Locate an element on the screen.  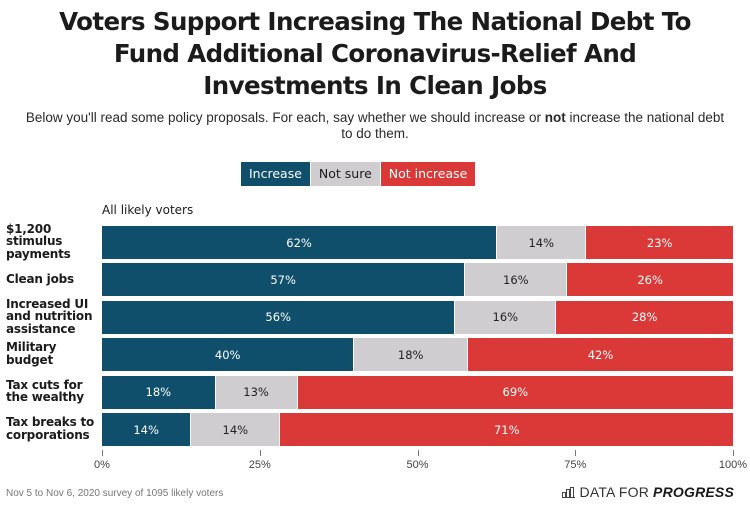
data-label: 13% is located at coordinates (256, 392).